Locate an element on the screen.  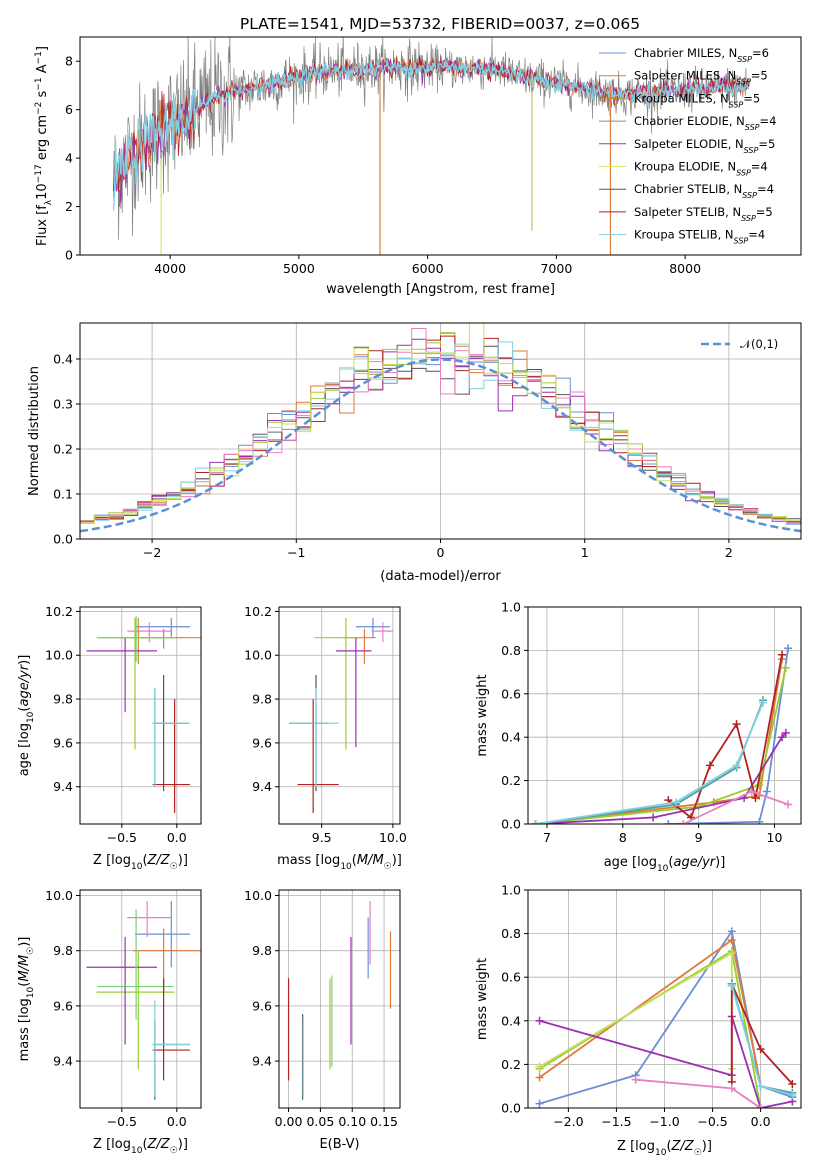
y-axis-label: Flux [fλ10−17 erg cm−2 s−1 A−1] is located at coordinates (44, 146).